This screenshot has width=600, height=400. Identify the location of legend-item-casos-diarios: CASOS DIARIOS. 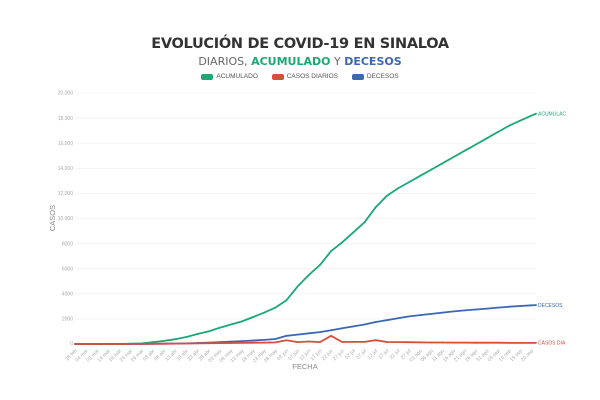
(305, 76).